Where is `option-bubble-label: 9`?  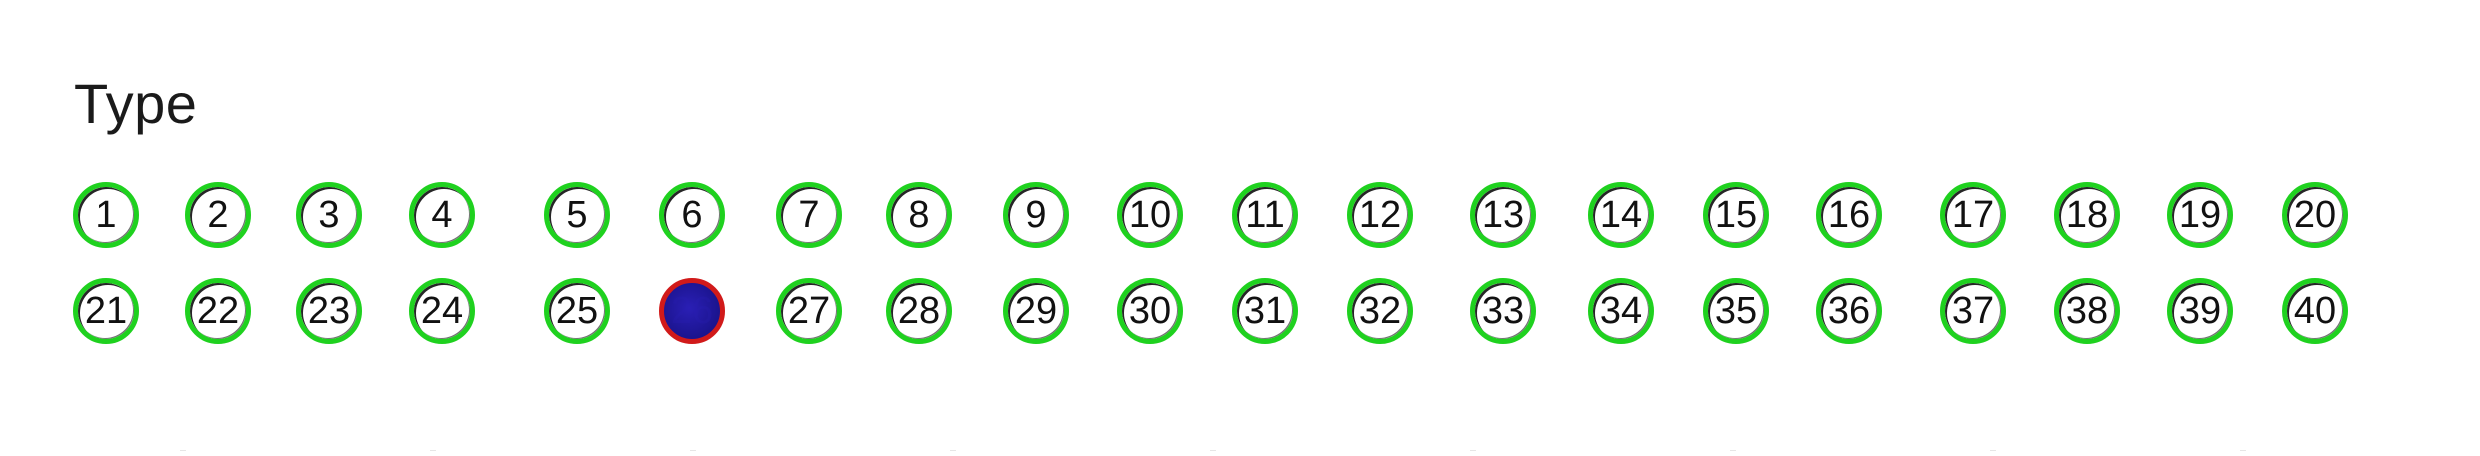
option-bubble-label: 9 is located at coordinates (1036, 214).